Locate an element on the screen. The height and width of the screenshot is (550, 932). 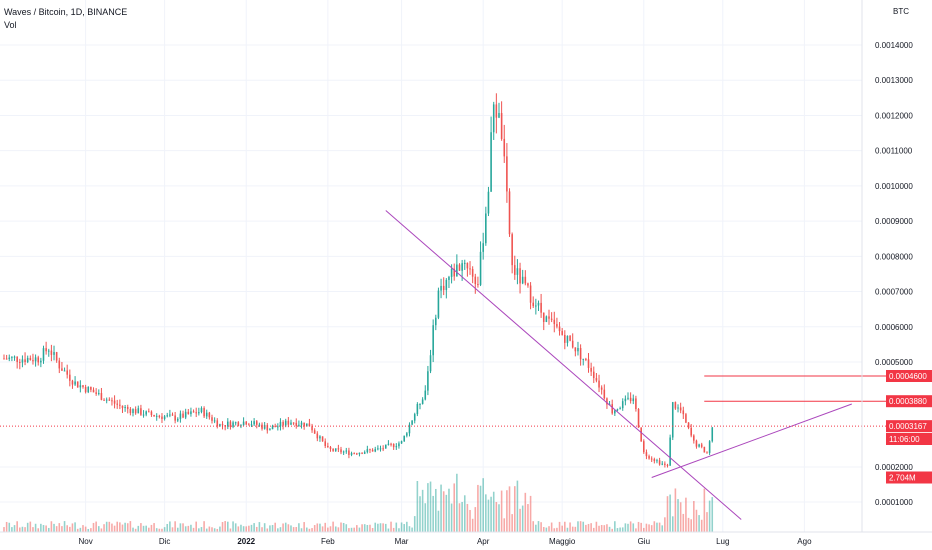
volume-indicator-label: Vol is located at coordinates (10, 25).